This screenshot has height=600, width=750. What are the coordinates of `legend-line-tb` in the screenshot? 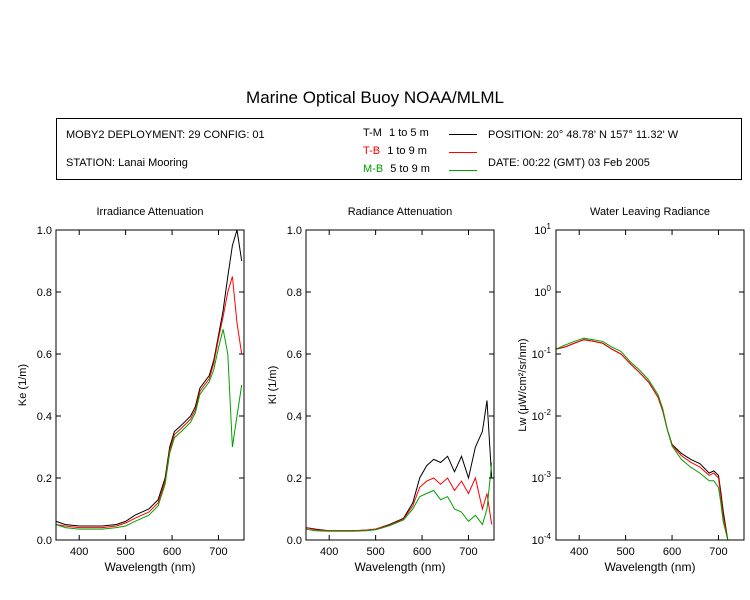 It's located at (463, 152).